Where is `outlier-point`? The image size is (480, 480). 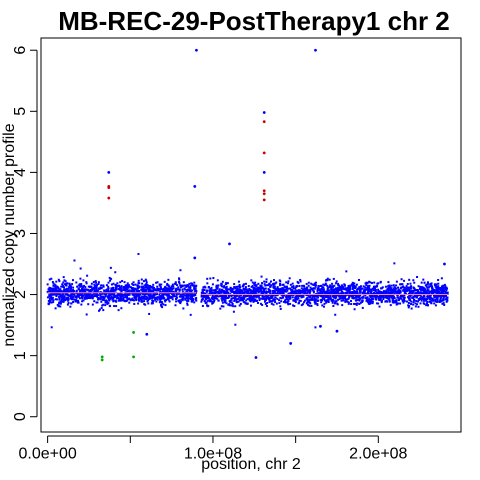 outlier-point is located at coordinates (147, 334).